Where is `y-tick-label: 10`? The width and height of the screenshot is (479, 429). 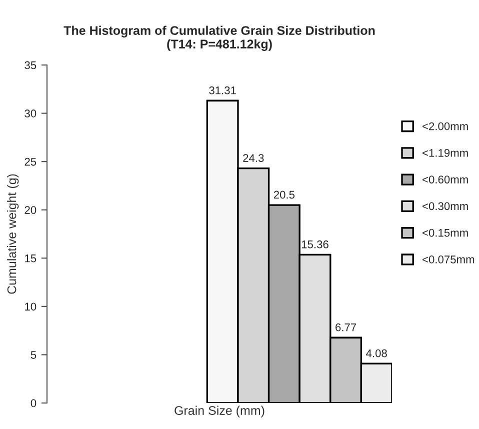 y-tick-label: 10 is located at coordinates (30, 306).